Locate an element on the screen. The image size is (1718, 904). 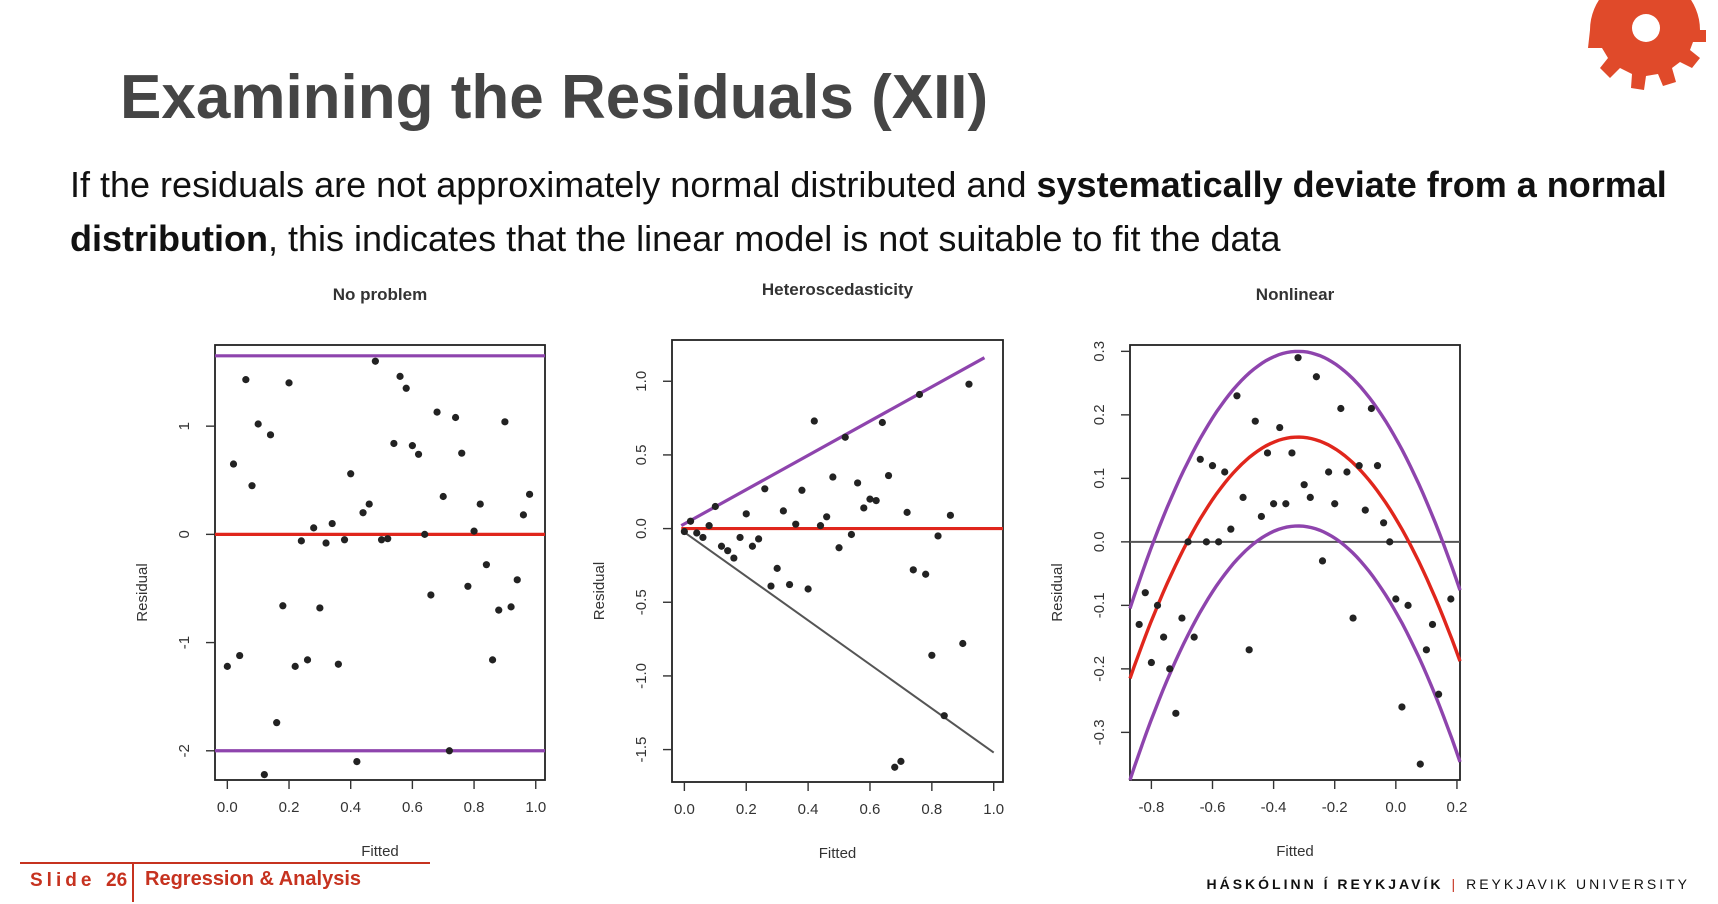
line-upper-band is located at coordinates (833, 442).